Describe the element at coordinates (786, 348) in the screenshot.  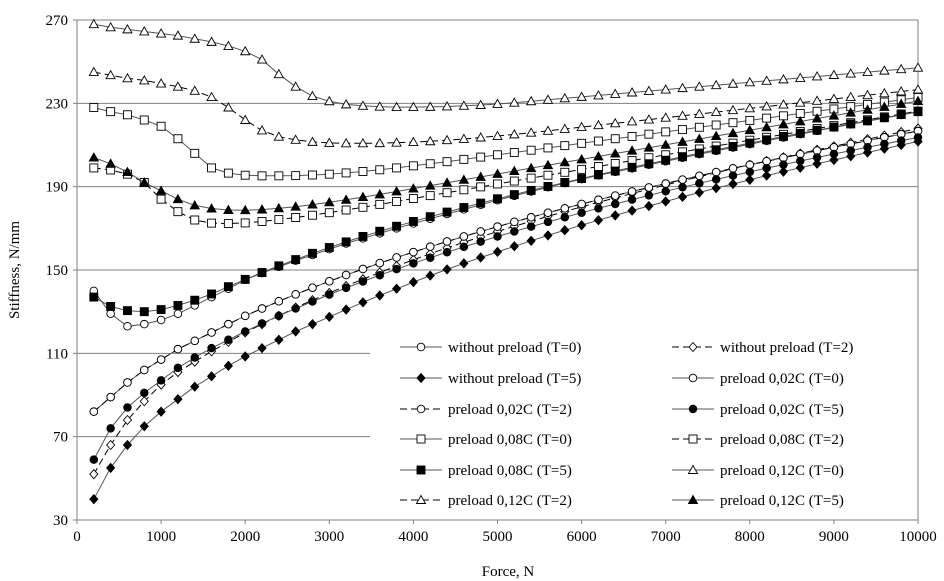
I see `legend-label: without preload (T=2)` at that location.